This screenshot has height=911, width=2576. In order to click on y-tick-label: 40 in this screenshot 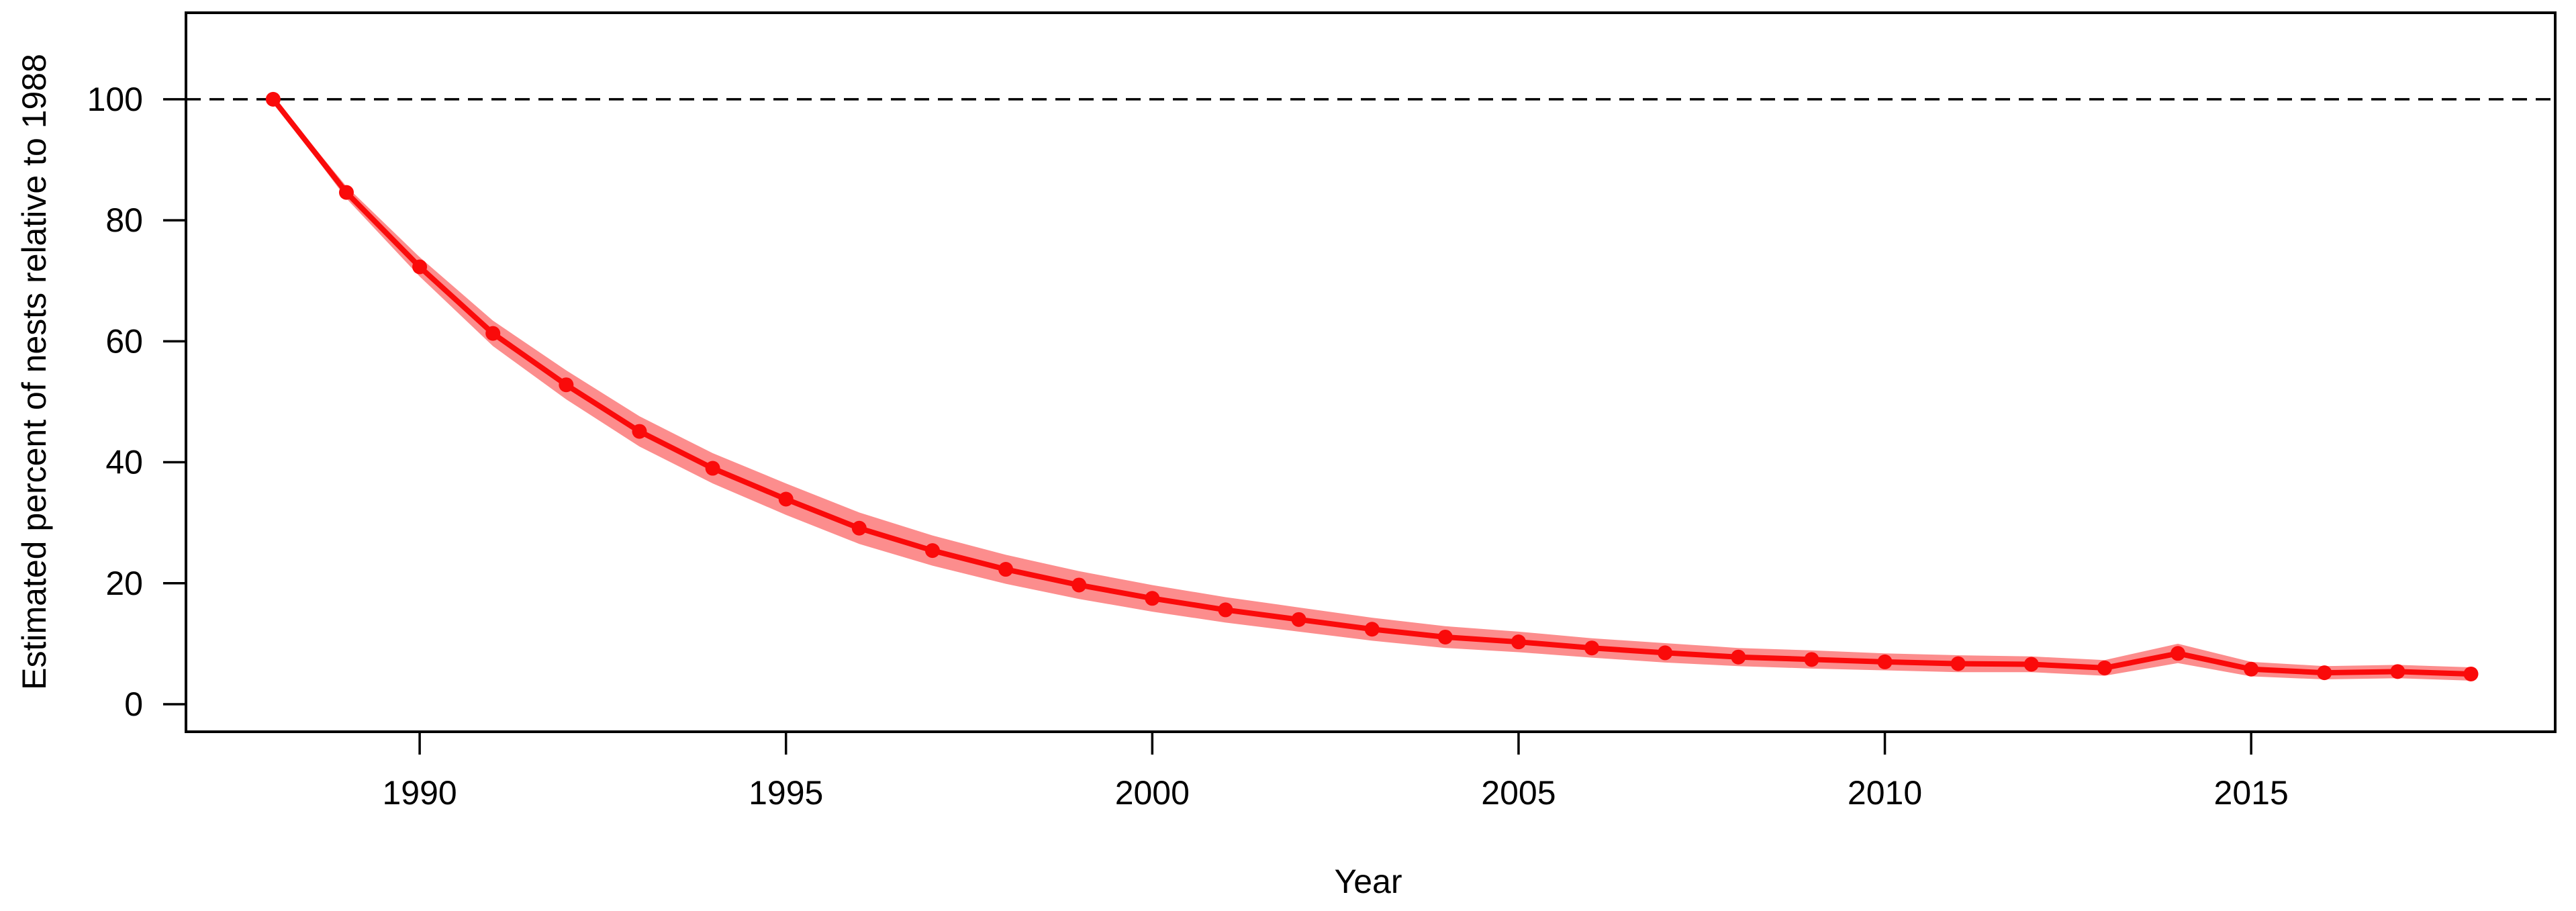, I will do `click(124, 462)`.